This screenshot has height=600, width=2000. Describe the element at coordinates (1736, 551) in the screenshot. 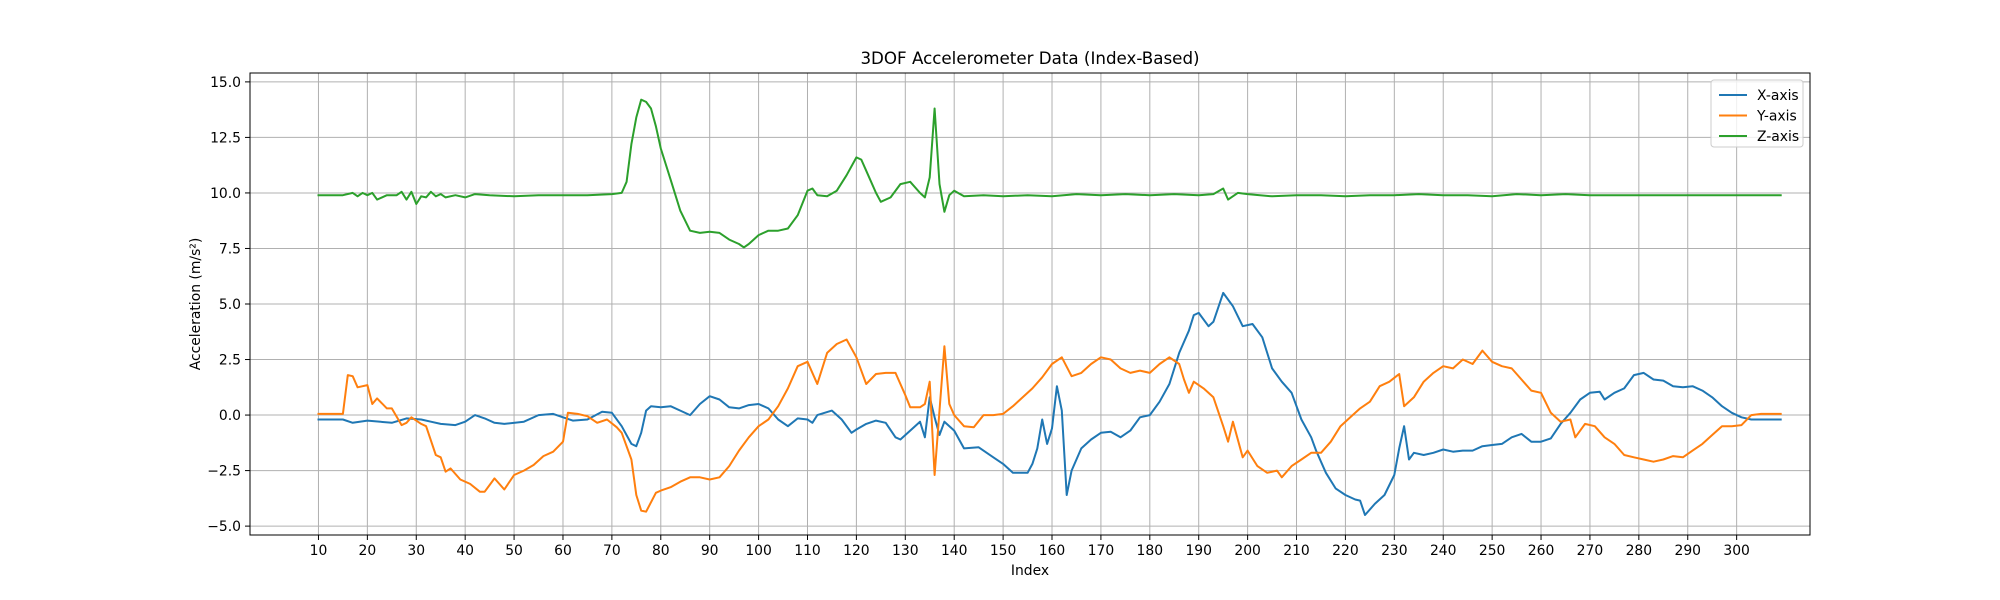

I see `x-tick-label: 300` at that location.